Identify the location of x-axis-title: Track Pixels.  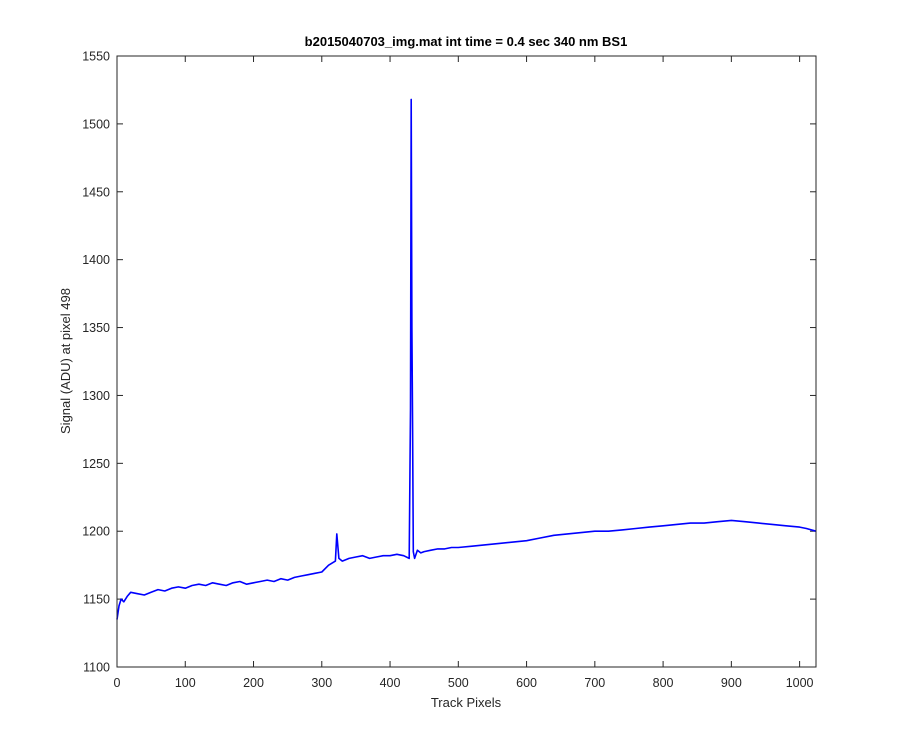
(466, 702).